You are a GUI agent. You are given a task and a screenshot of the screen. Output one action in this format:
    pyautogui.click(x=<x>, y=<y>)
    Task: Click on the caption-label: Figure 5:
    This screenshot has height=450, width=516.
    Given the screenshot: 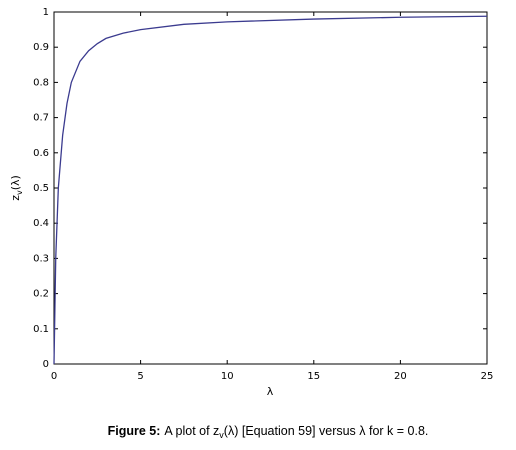 What is the action you would take?
    pyautogui.click(x=134, y=431)
    